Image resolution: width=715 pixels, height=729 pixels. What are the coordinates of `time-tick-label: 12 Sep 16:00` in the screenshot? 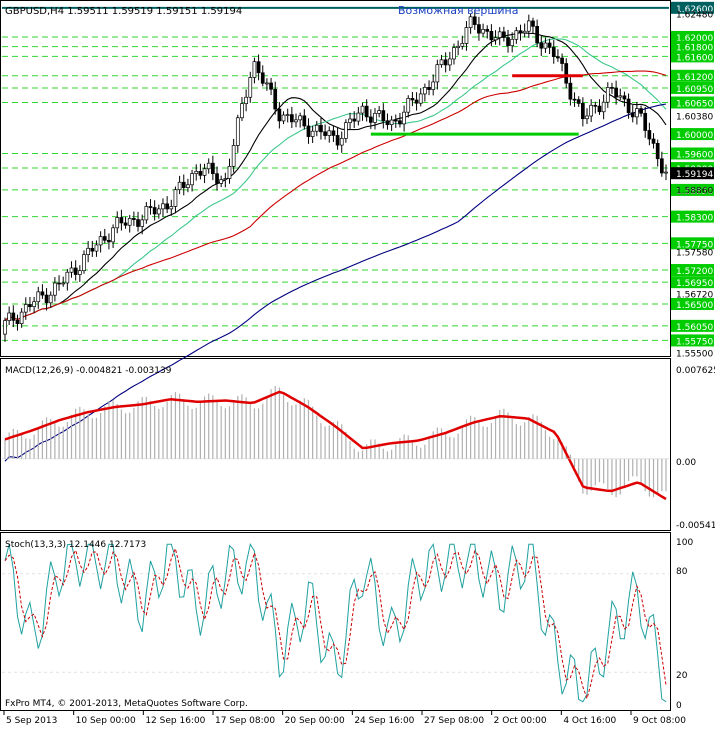 It's located at (175, 721).